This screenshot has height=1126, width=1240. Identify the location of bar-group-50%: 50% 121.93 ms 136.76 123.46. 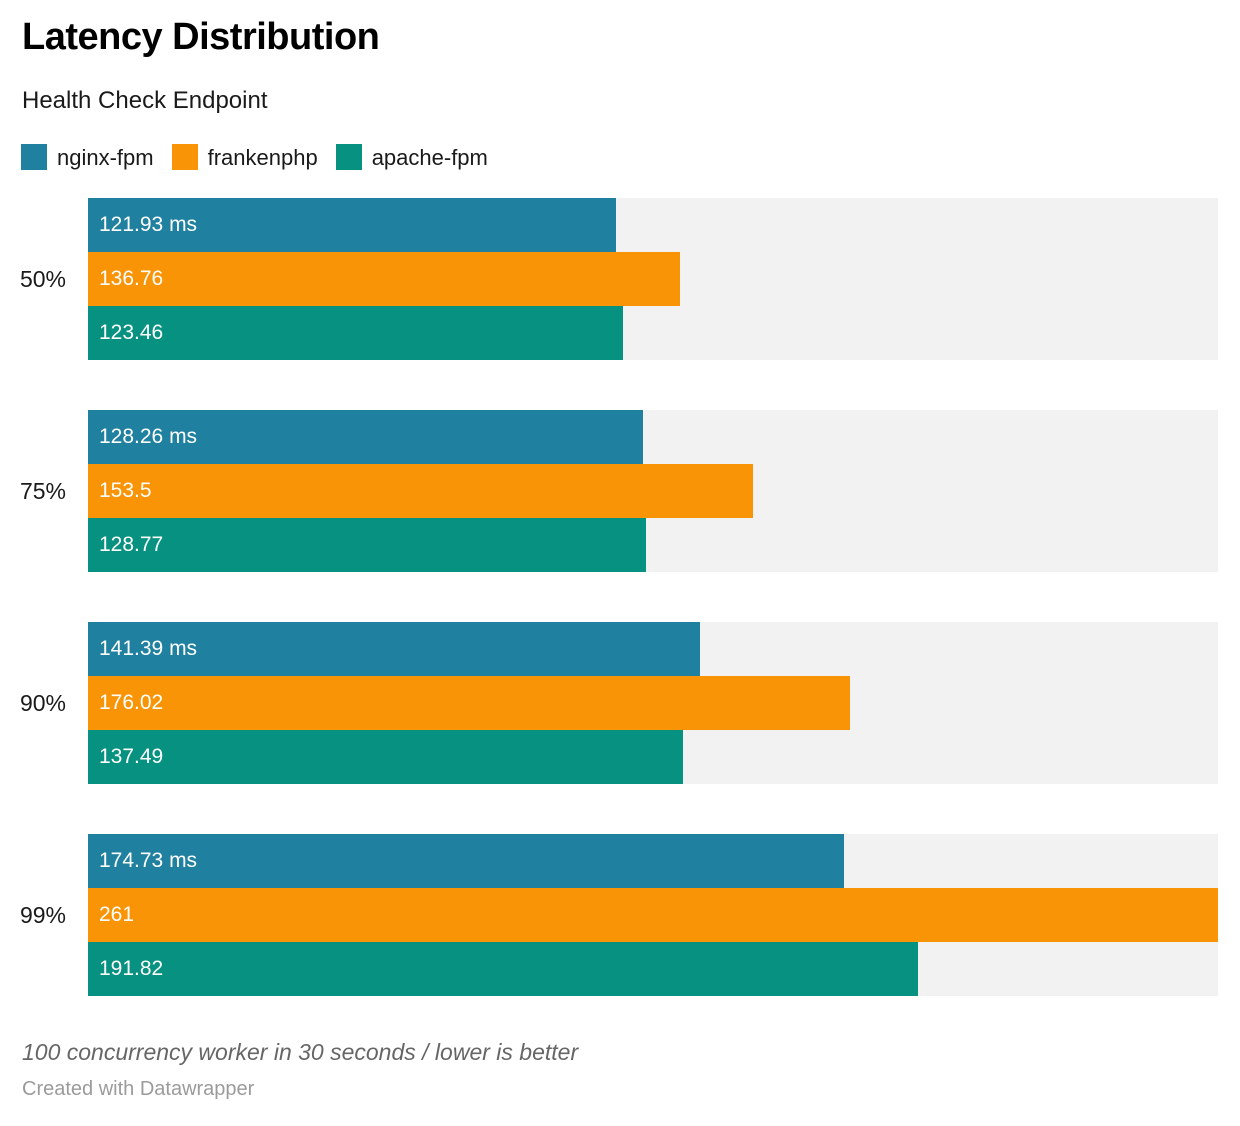
(620, 279).